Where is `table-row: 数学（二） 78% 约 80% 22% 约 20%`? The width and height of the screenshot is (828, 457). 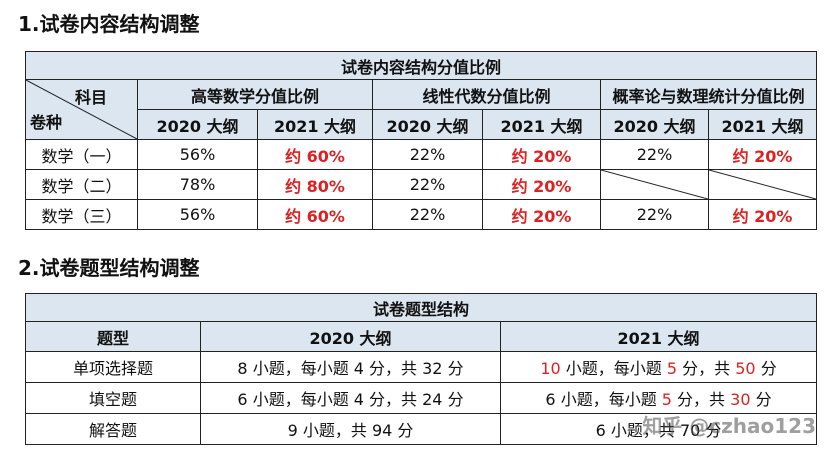 table-row: 数学（二） 78% 约 80% 22% 约 20% is located at coordinates (421, 184).